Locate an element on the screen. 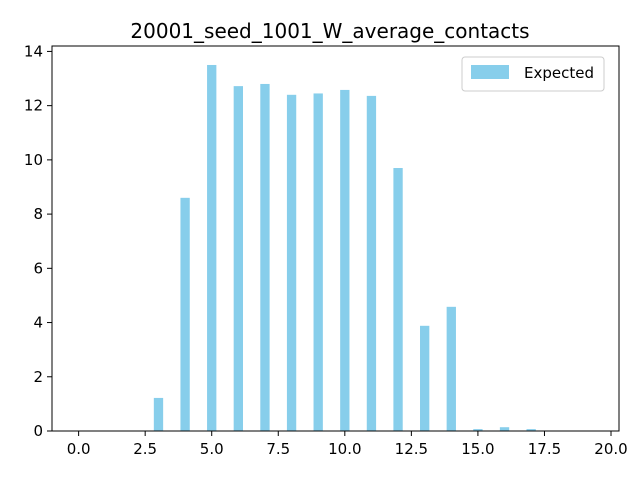  x-tick-label: 15.0 is located at coordinates (477, 449).